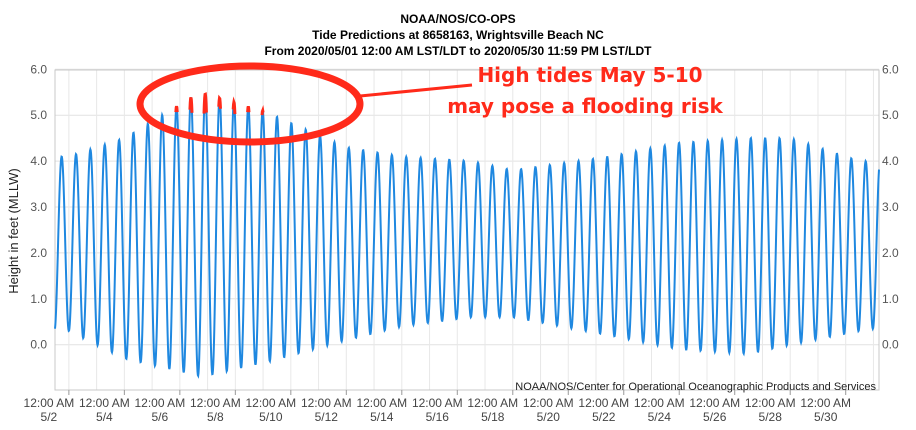 Image resolution: width=916 pixels, height=430 pixels. What do you see at coordinates (215, 417) in the screenshot?
I see `x-tick-date-label: 5/8` at bounding box center [215, 417].